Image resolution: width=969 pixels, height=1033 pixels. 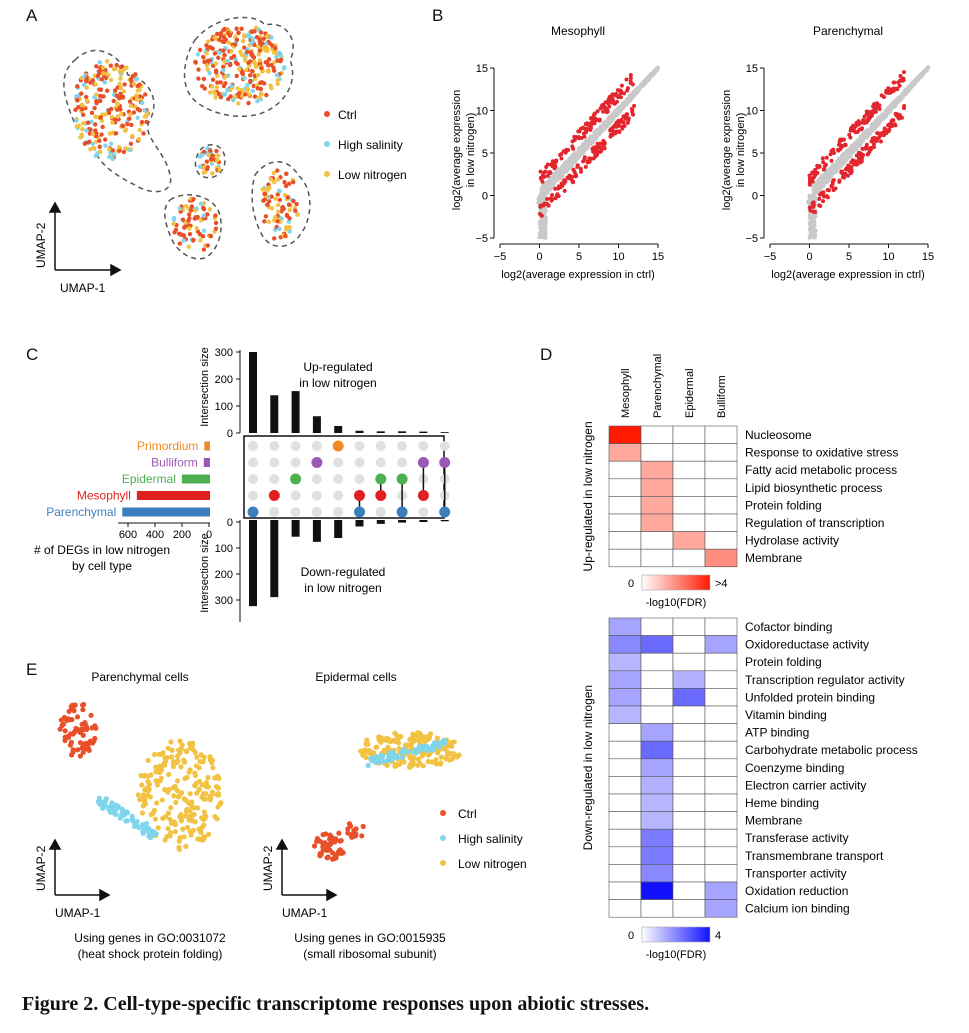 I want to click on up-tick-label: 100, so click(x=224, y=407).